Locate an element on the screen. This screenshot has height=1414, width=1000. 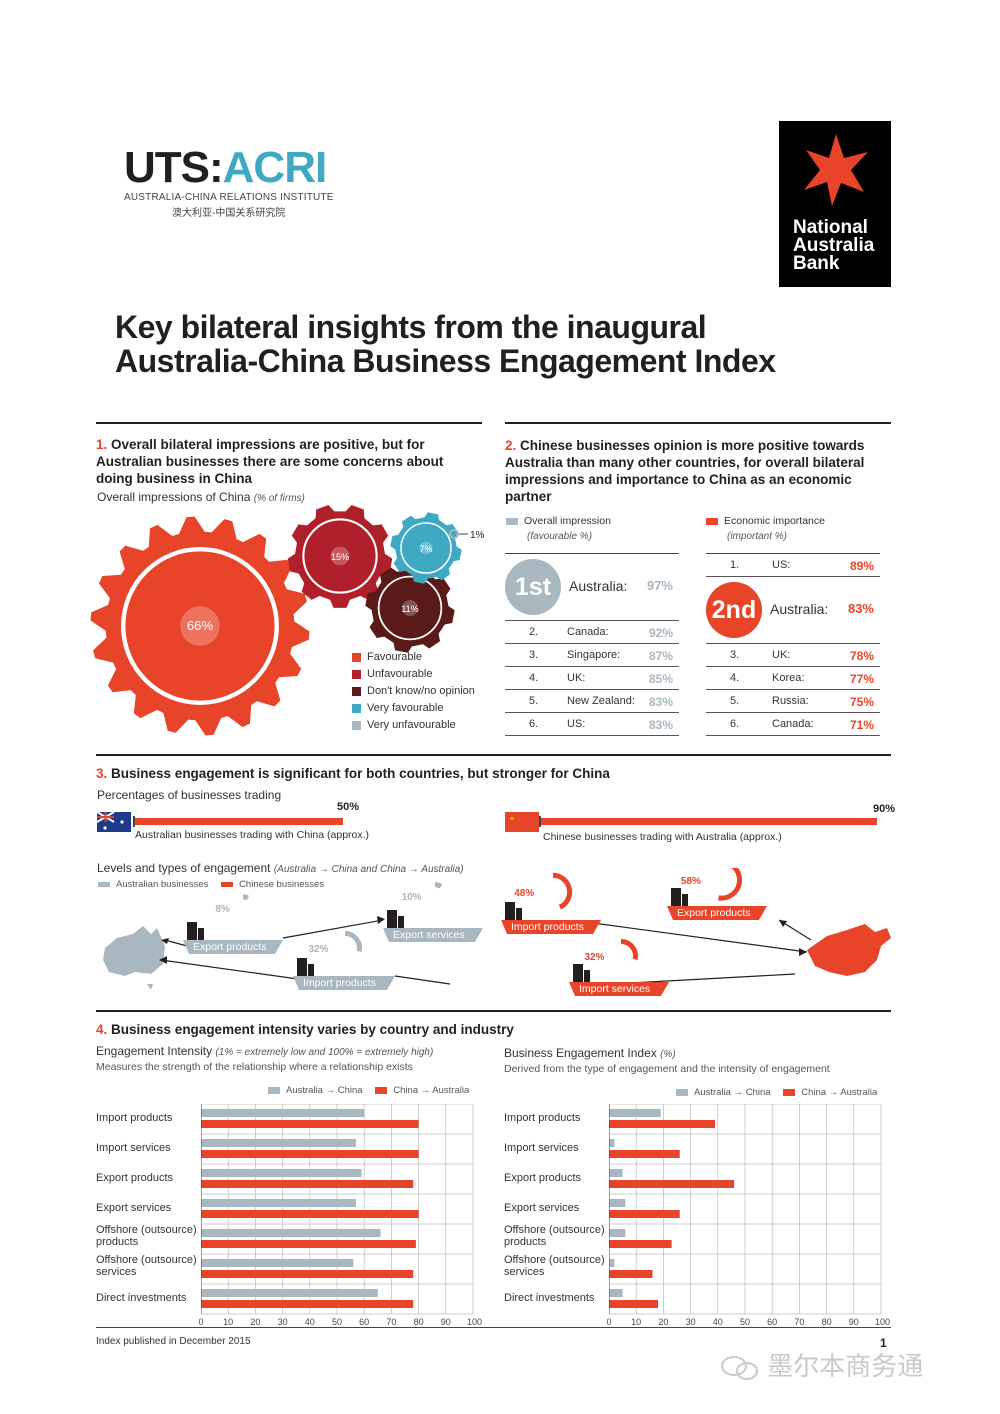
levels-title-text: Levels and types of engagement is located at coordinates (184, 868).